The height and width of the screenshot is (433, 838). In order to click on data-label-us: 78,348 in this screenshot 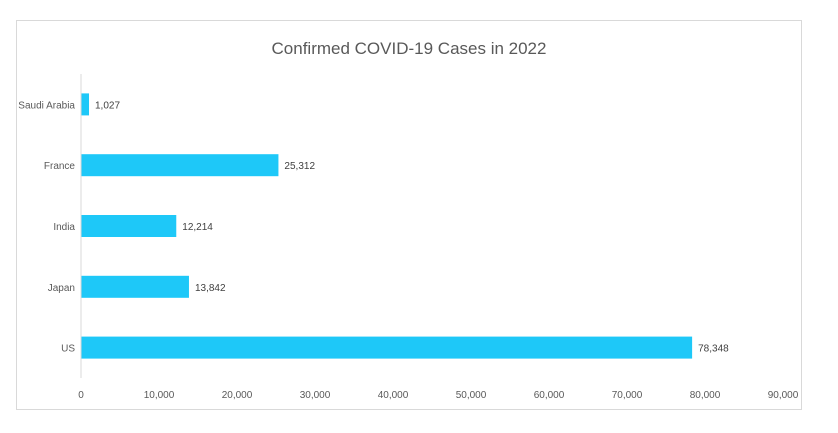, I will do `click(713, 349)`.